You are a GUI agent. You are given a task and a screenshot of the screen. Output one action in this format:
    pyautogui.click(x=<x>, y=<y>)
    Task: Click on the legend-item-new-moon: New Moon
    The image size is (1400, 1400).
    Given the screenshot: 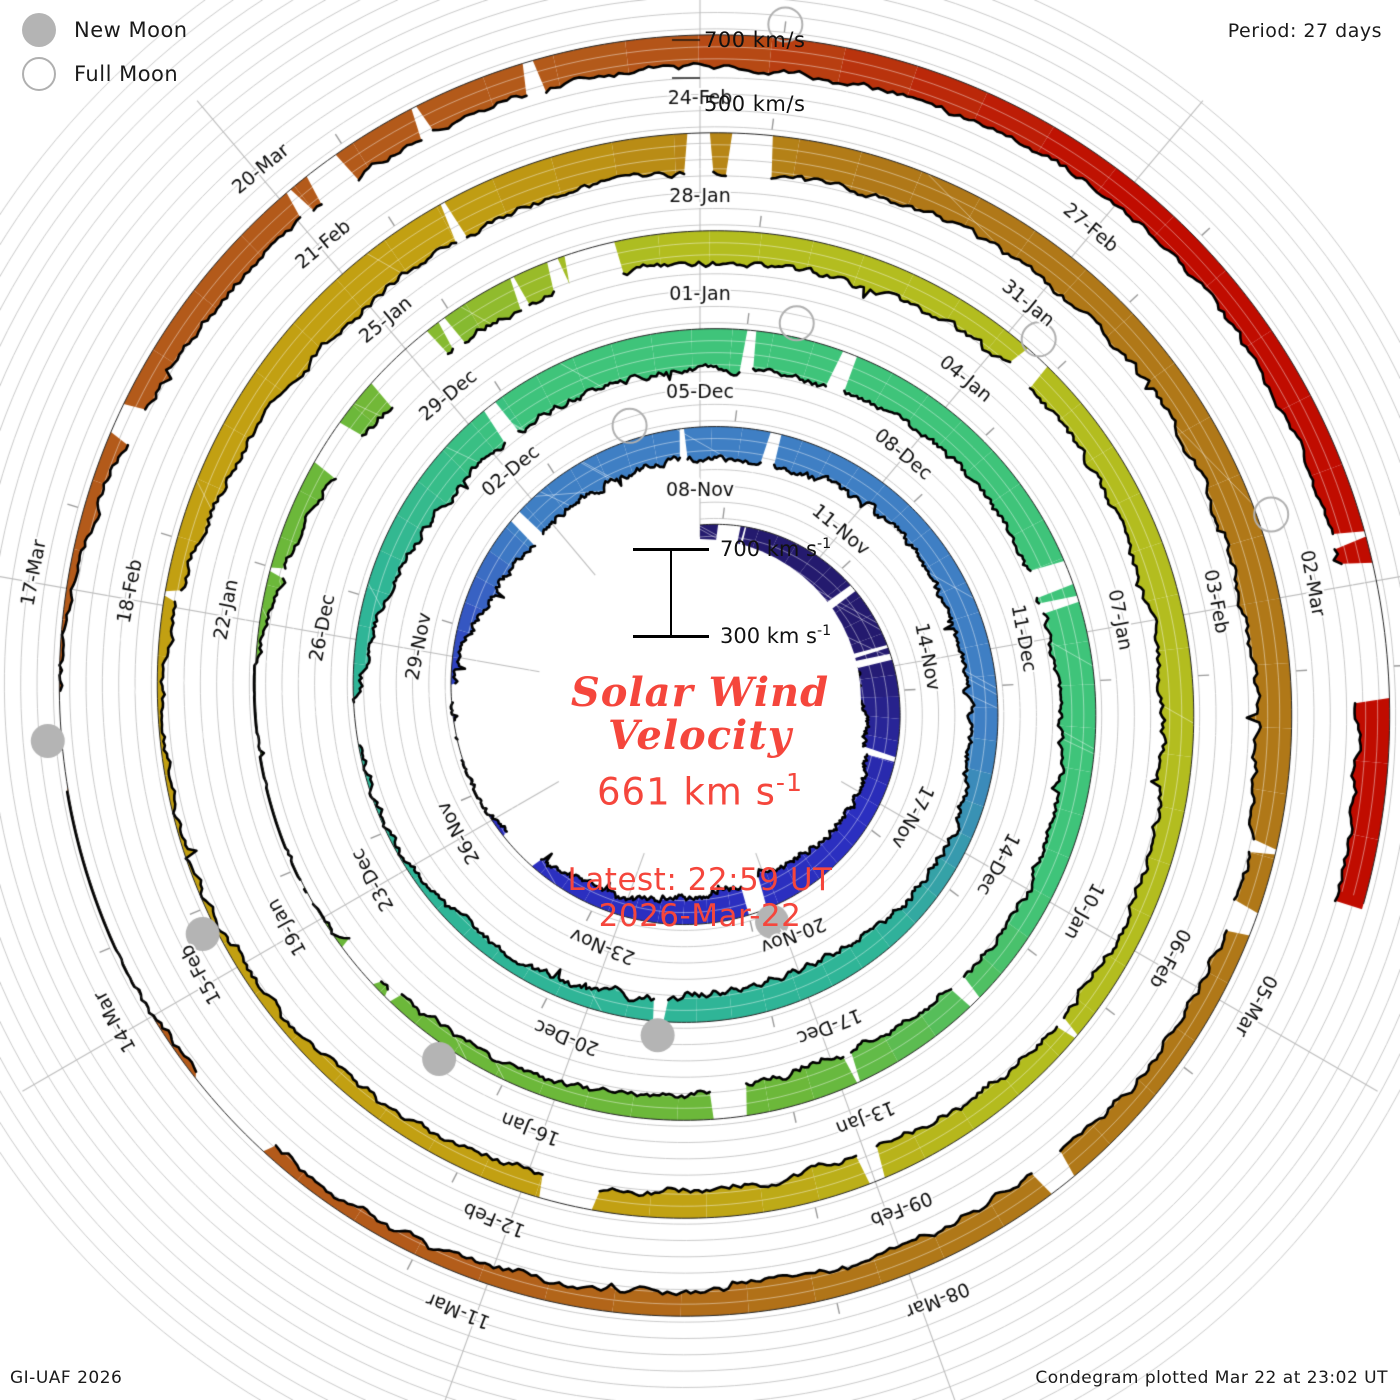 What is the action you would take?
    pyautogui.click(x=105, y=30)
    